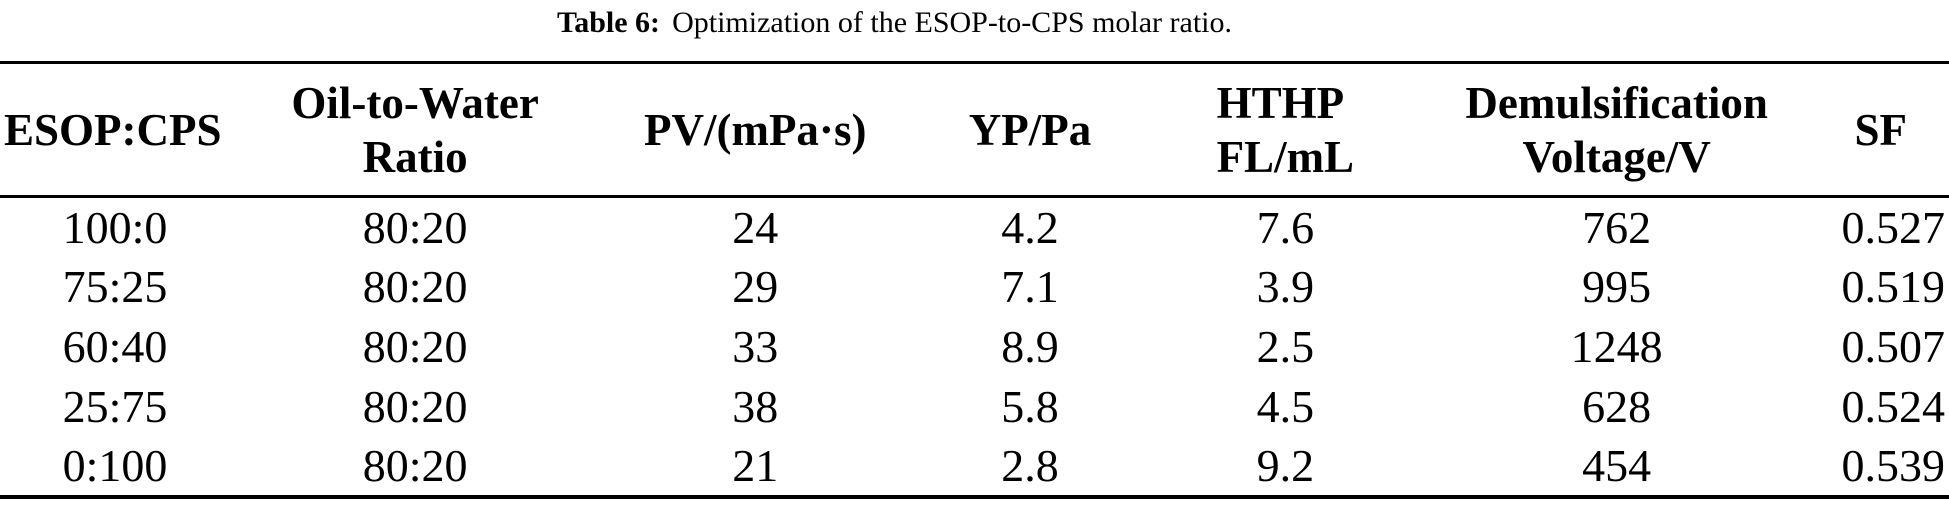  I want to click on header-line: SF, so click(1881, 129).